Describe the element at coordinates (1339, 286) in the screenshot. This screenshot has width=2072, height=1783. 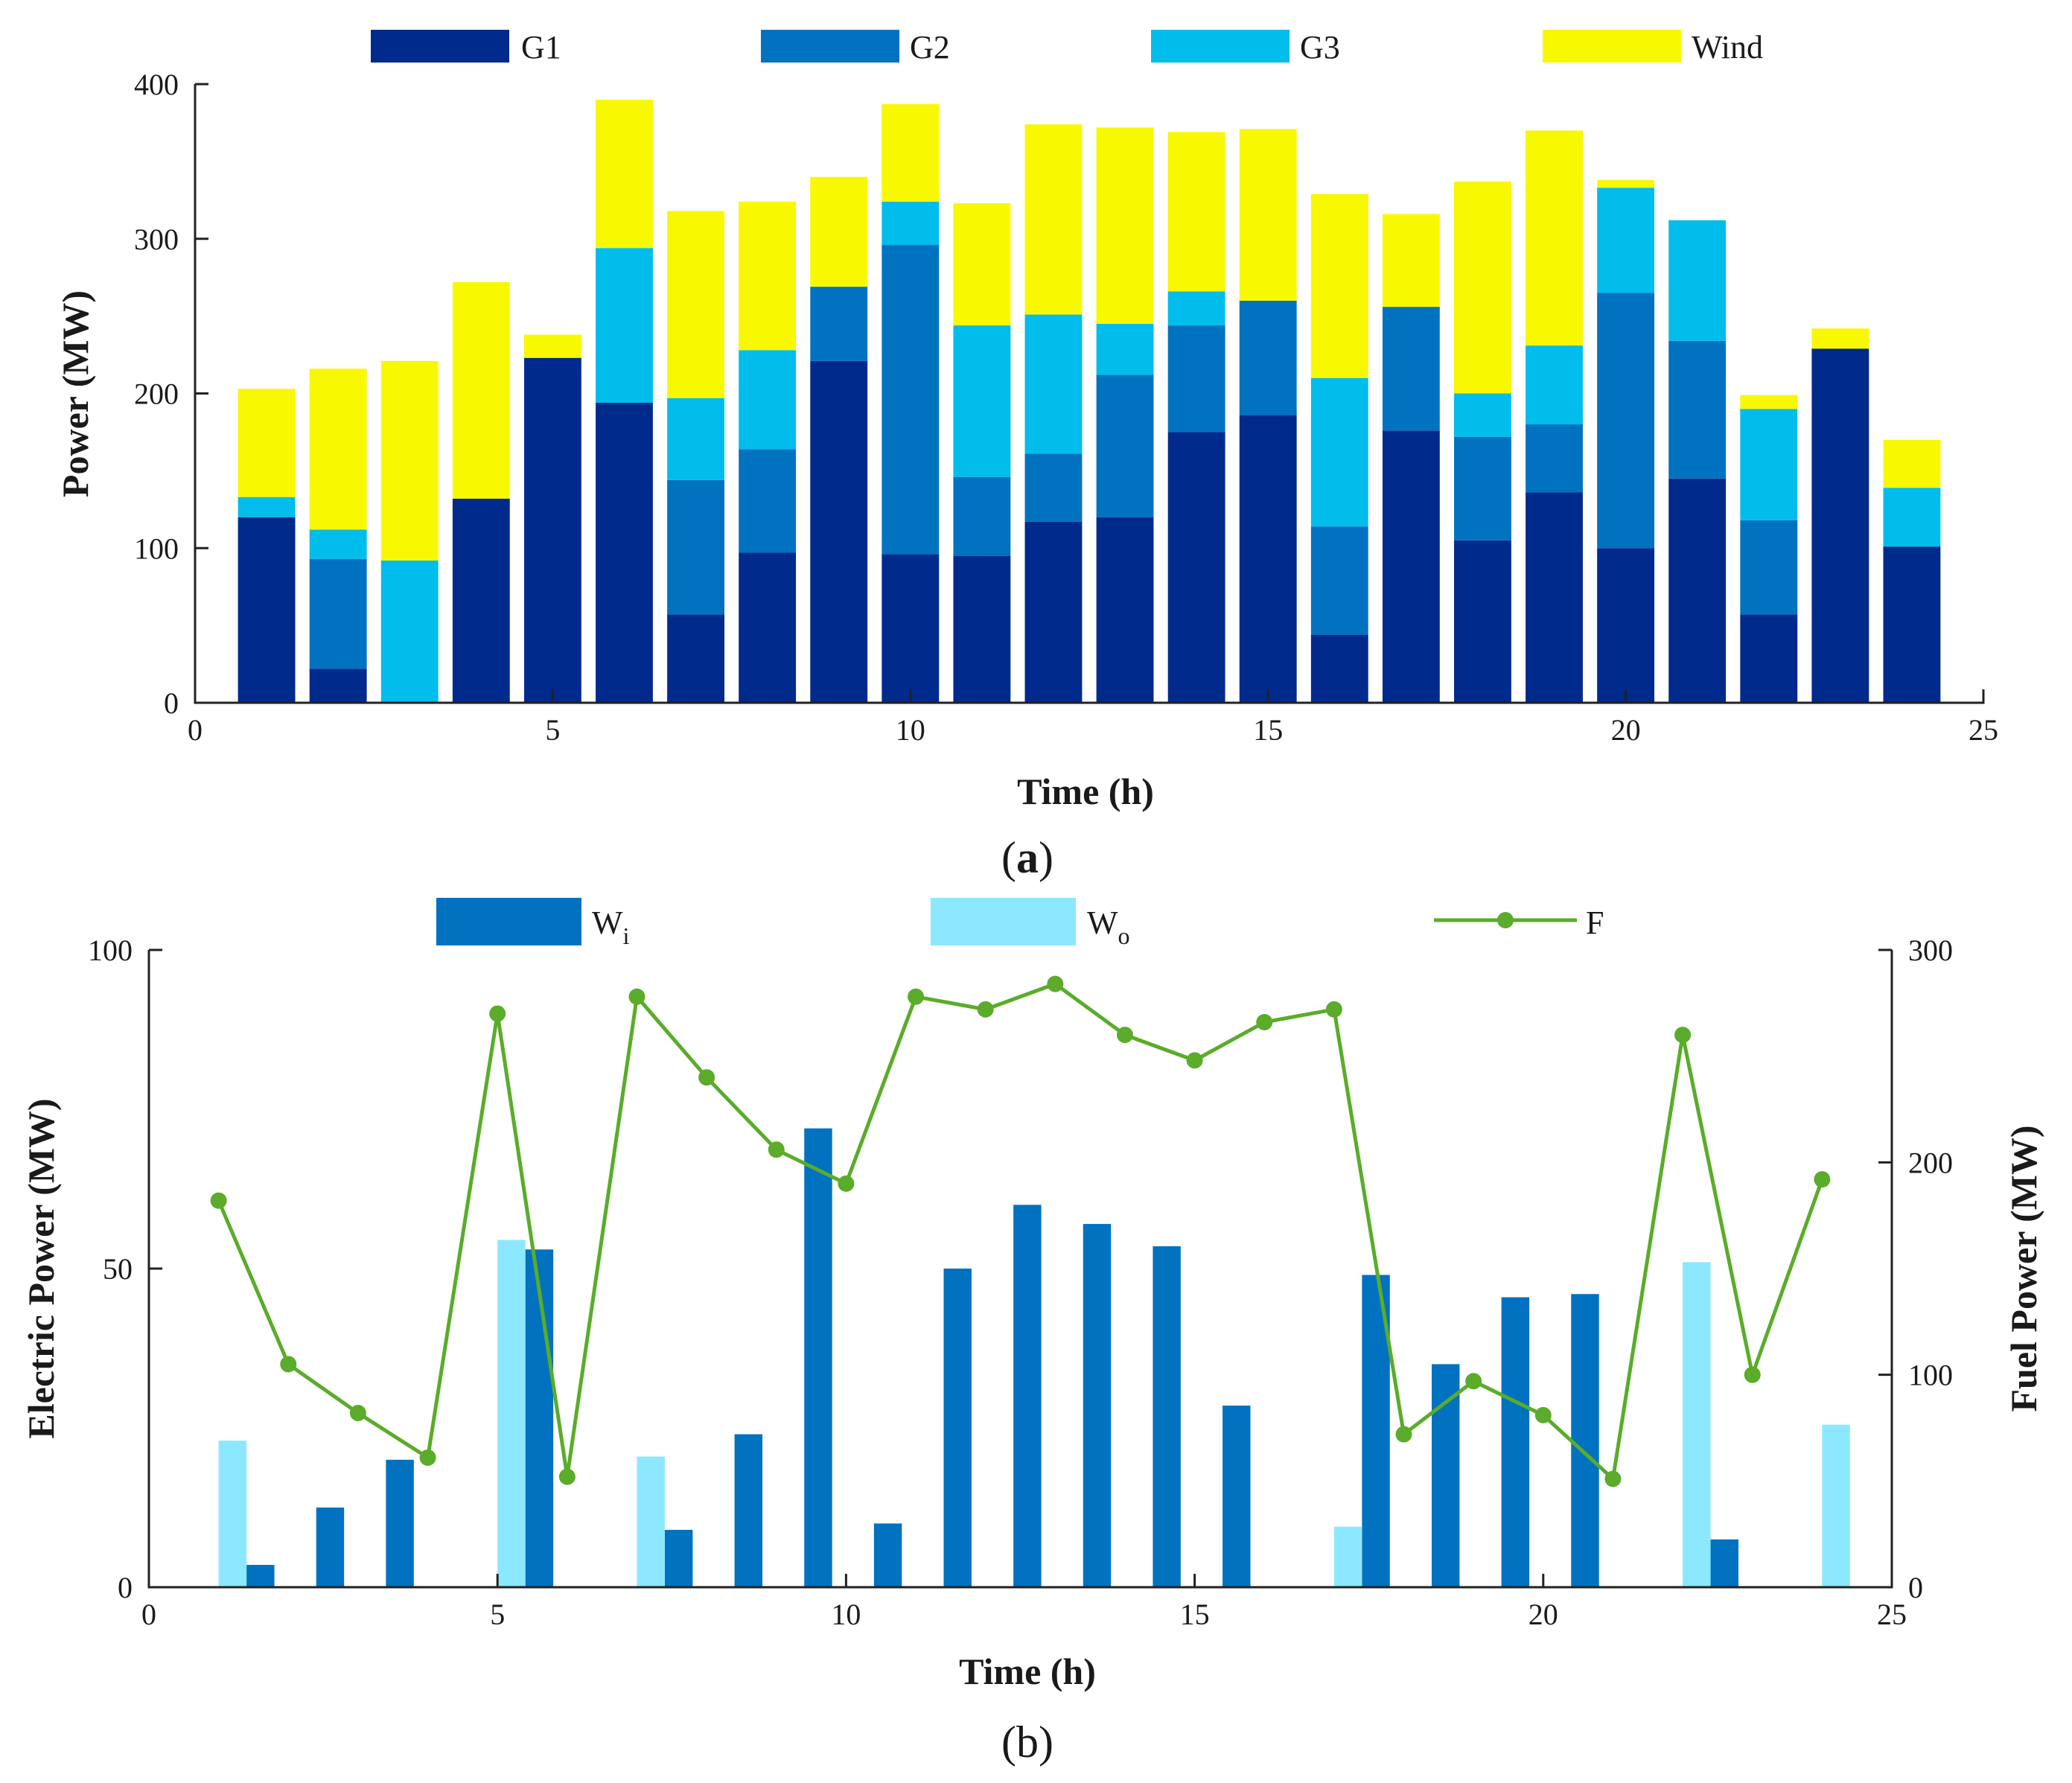
I see `bar-wind-h16` at that location.